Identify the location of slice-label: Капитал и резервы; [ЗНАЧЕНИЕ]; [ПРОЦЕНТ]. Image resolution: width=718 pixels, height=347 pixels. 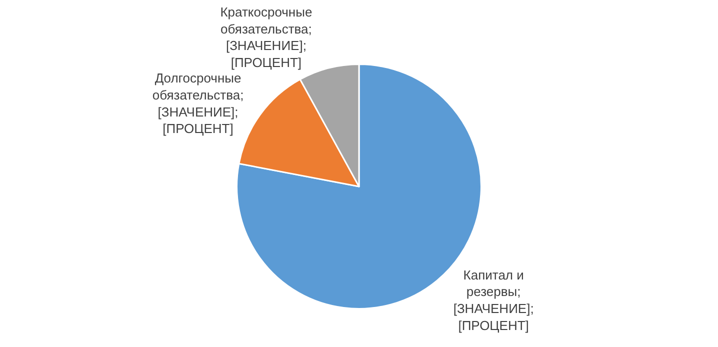
(493, 300).